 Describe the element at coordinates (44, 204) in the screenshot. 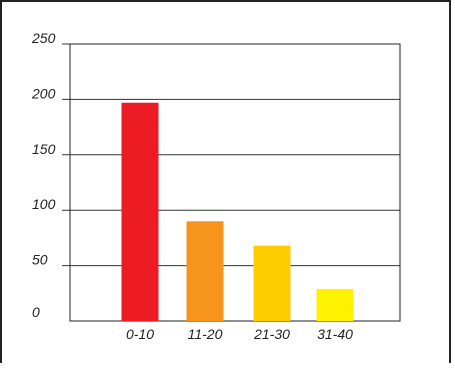

I see `y-tick-label: 100` at that location.